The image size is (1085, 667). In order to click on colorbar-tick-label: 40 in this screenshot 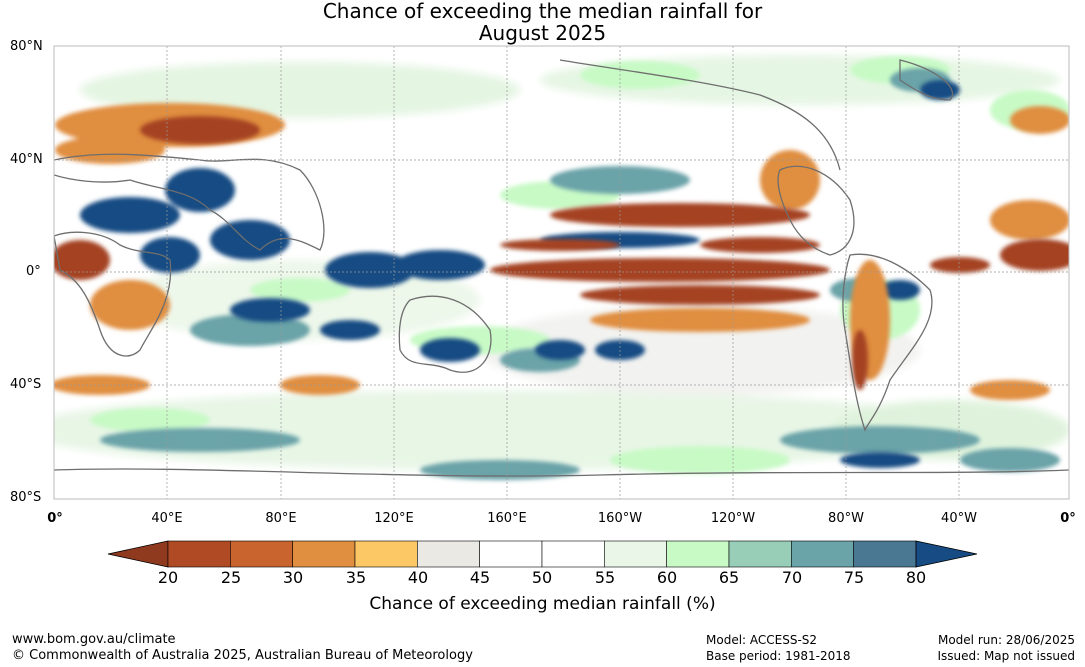, I will do `click(418, 577)`.